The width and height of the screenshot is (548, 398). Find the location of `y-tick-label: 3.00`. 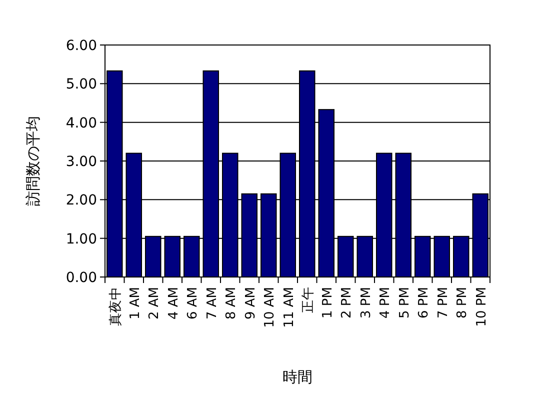

y-tick-label: 3.00 is located at coordinates (81, 162).